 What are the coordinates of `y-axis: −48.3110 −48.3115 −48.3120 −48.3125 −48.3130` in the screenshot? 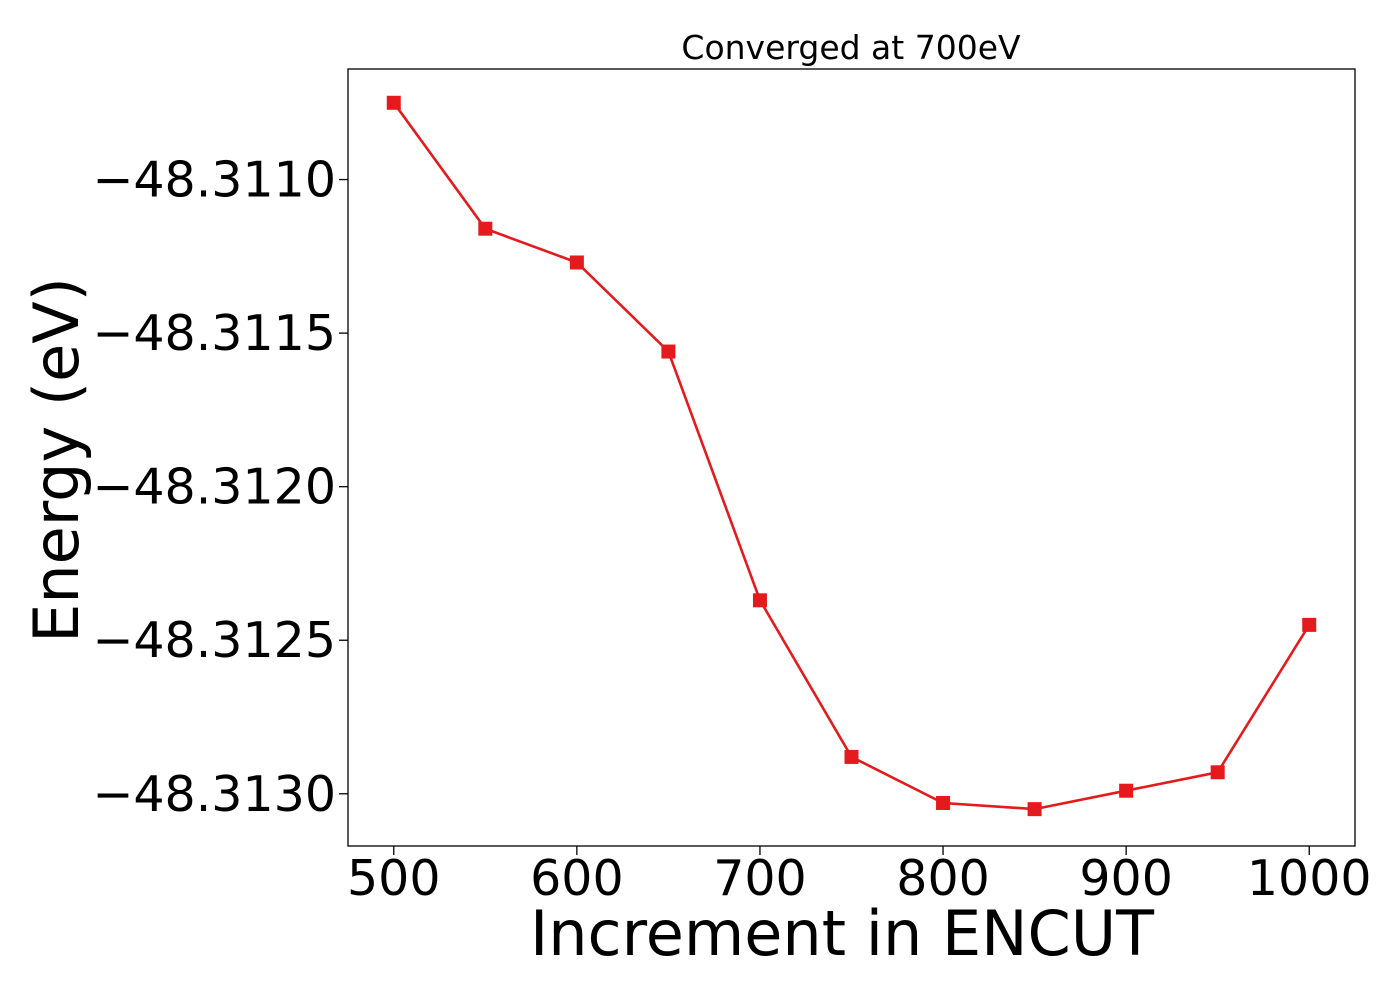 It's located at (220, 487).